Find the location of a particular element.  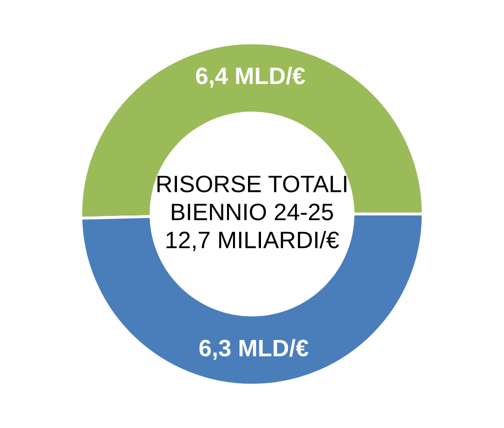

text: RISORSE TOTALI BIENNIO 24-25 12,7 MILIARDI/€ is located at coordinates (251, 214).